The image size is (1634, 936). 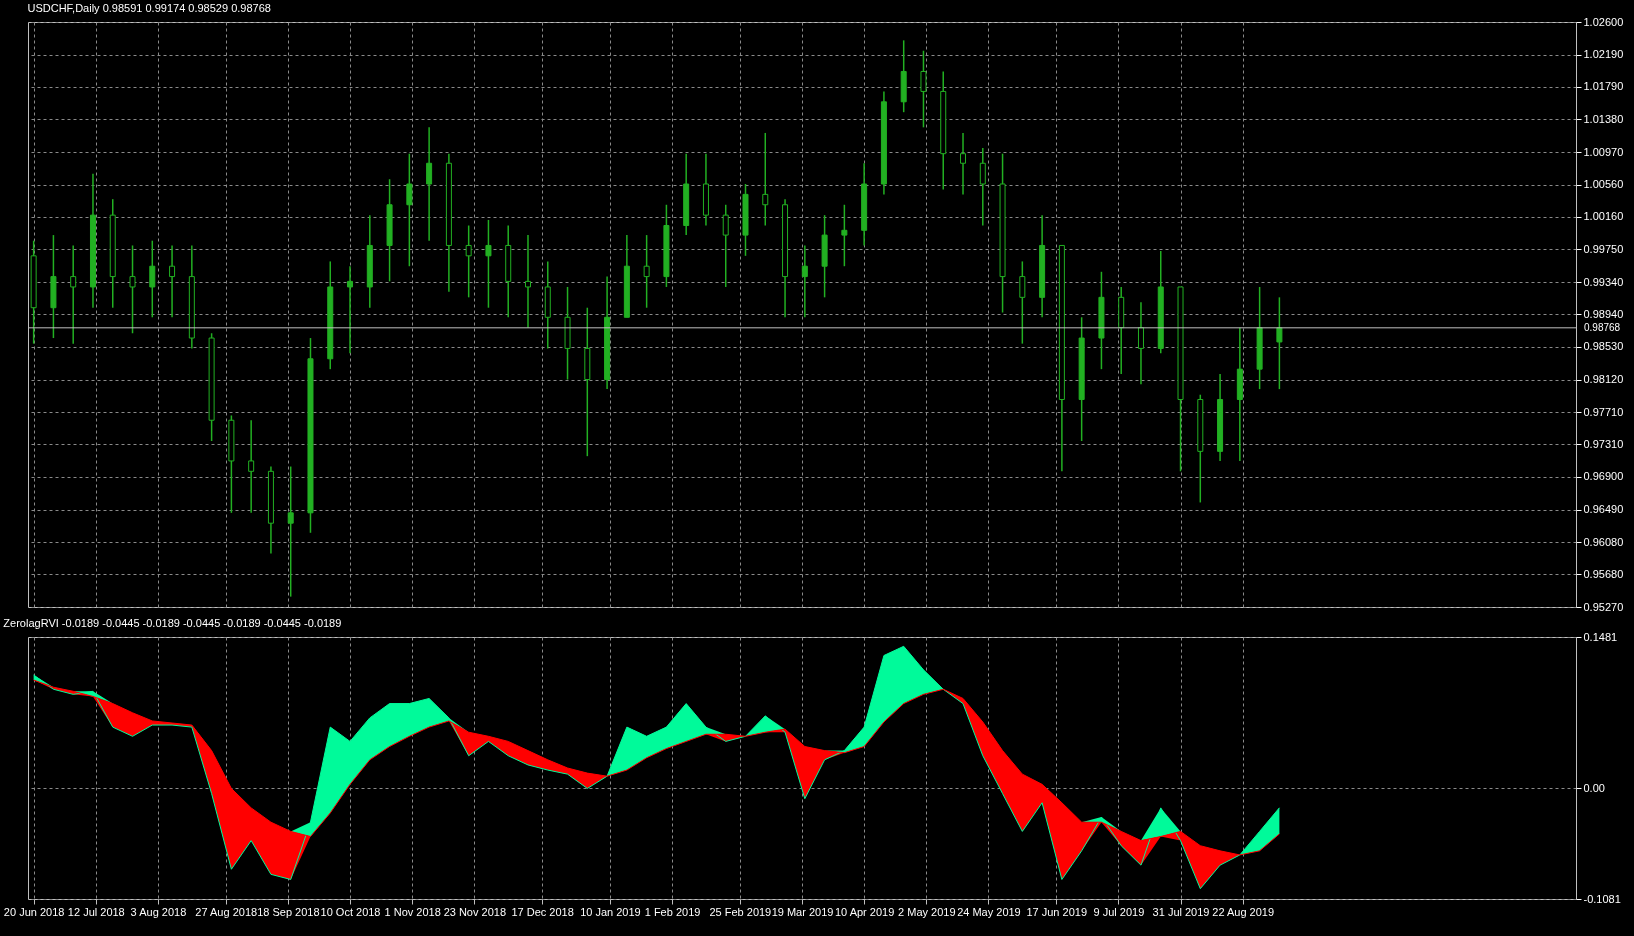 What do you see at coordinates (1594, 787) in the screenshot?
I see `y-tick-label: 0.00` at bounding box center [1594, 787].